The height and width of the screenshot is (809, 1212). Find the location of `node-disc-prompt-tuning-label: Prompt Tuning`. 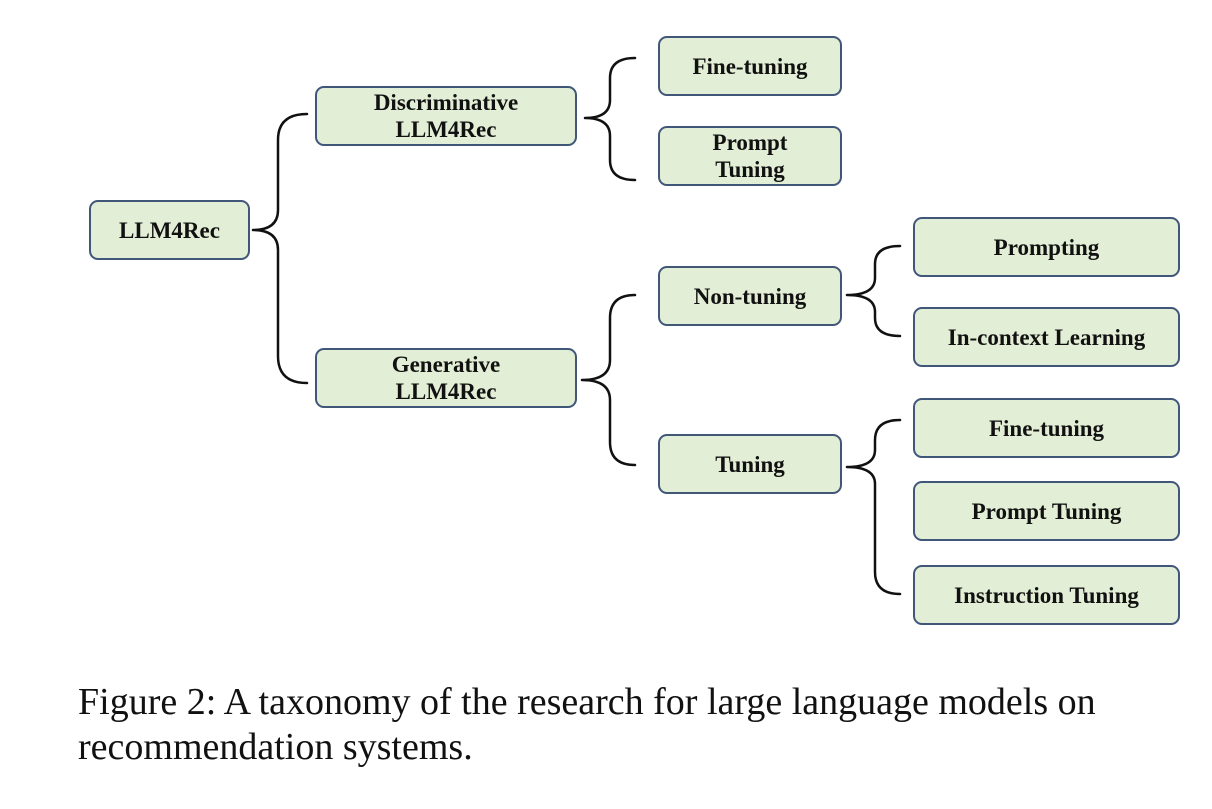

node-disc-prompt-tuning-label: Prompt Tuning is located at coordinates (750, 156).